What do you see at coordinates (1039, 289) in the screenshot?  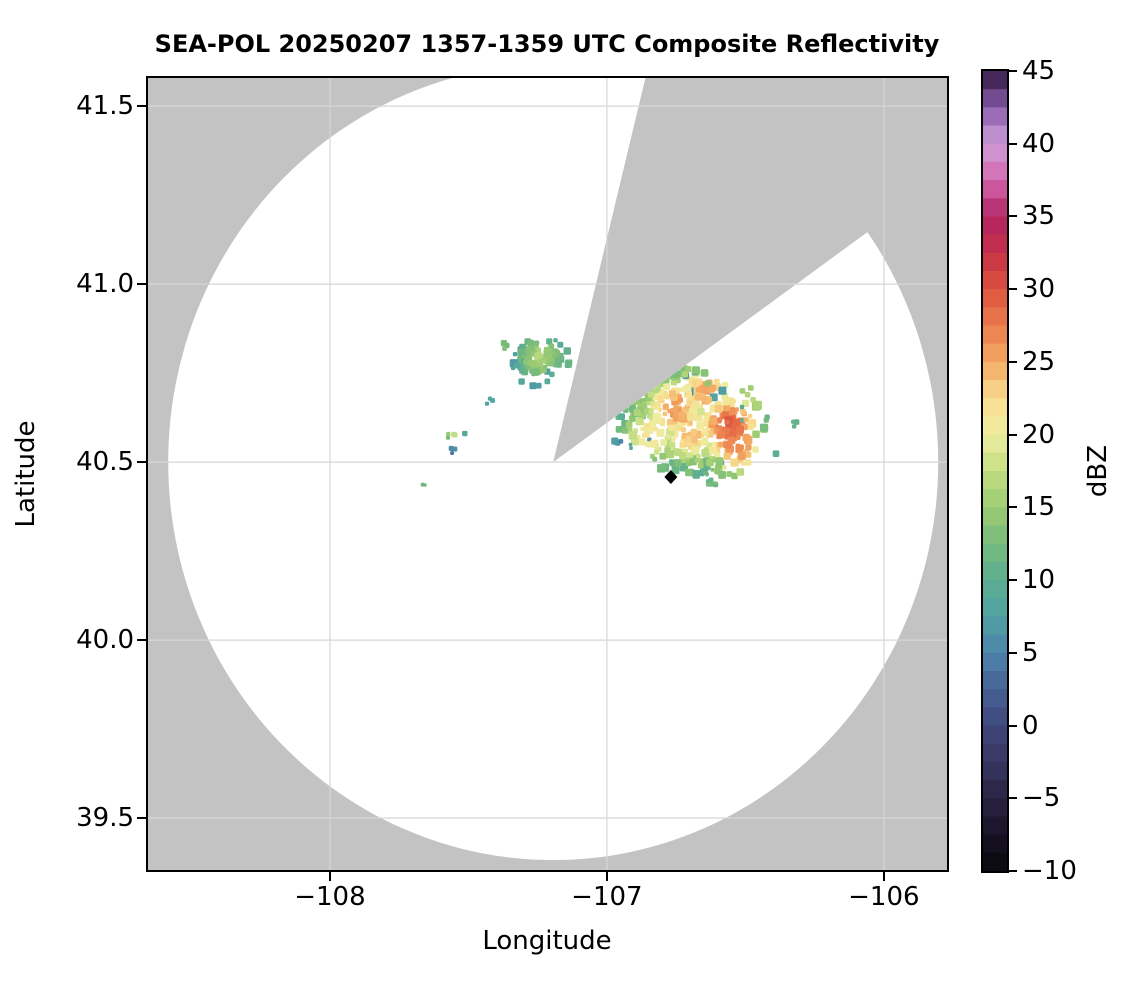 I see `colorbar-tick-label: 30` at bounding box center [1039, 289].